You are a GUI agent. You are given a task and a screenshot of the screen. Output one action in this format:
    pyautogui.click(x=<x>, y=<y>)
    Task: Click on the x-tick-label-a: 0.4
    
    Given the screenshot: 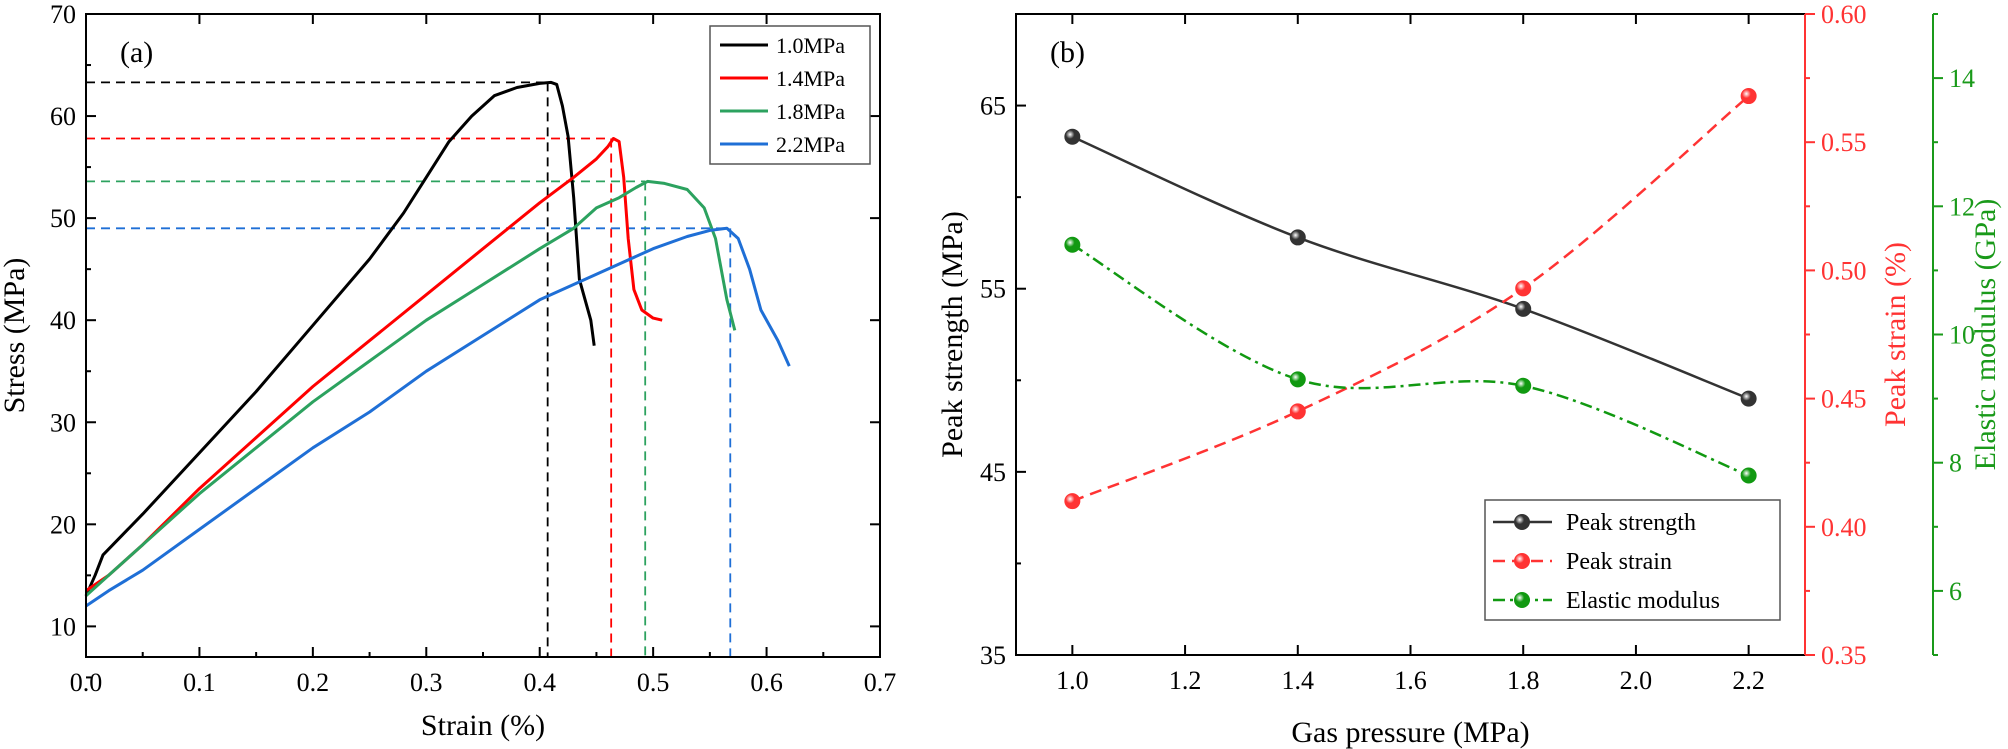 What is the action you would take?
    pyautogui.click(x=539, y=682)
    